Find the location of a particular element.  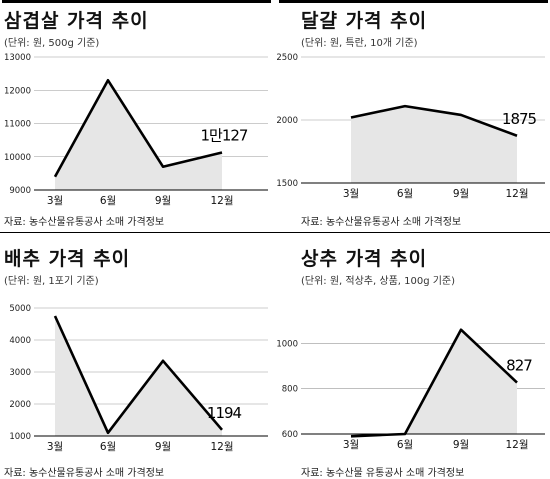

y-tick-label: 5000 is located at coordinates (20, 309).